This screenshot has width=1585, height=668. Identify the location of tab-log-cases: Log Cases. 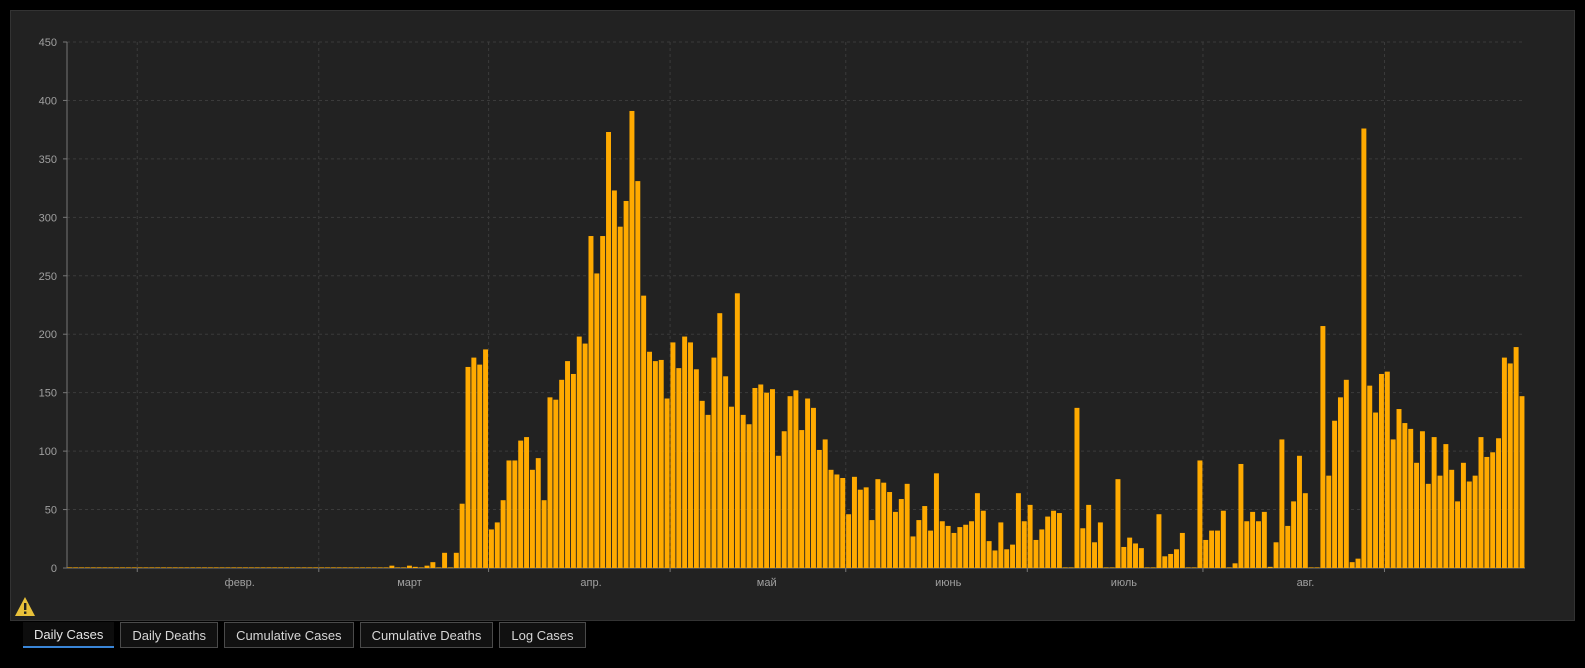
(542, 635).